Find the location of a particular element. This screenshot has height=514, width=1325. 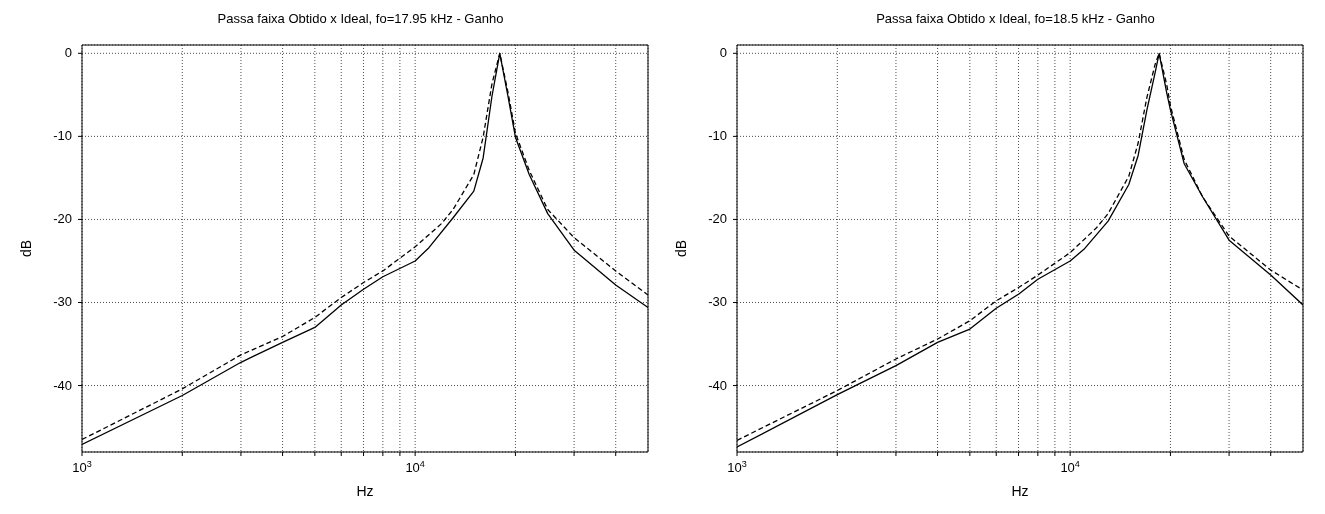

chart-title: Passa faixa Obtido x Ideal, fo=18.5 kHz - Ganho is located at coordinates (1015, 19).